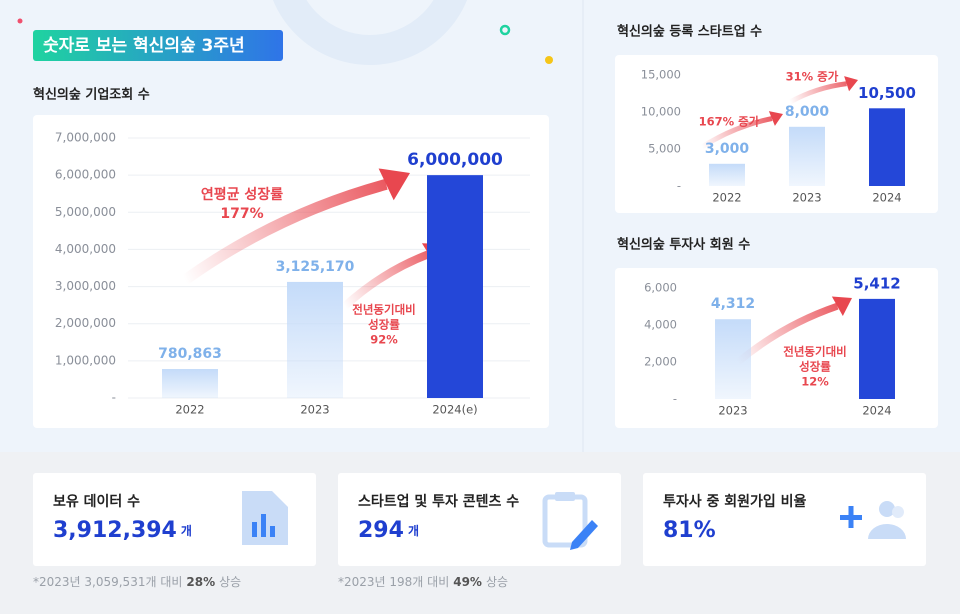  Describe the element at coordinates (85, 249) in the screenshot. I see `y-tick-label: 4,000,000` at that location.